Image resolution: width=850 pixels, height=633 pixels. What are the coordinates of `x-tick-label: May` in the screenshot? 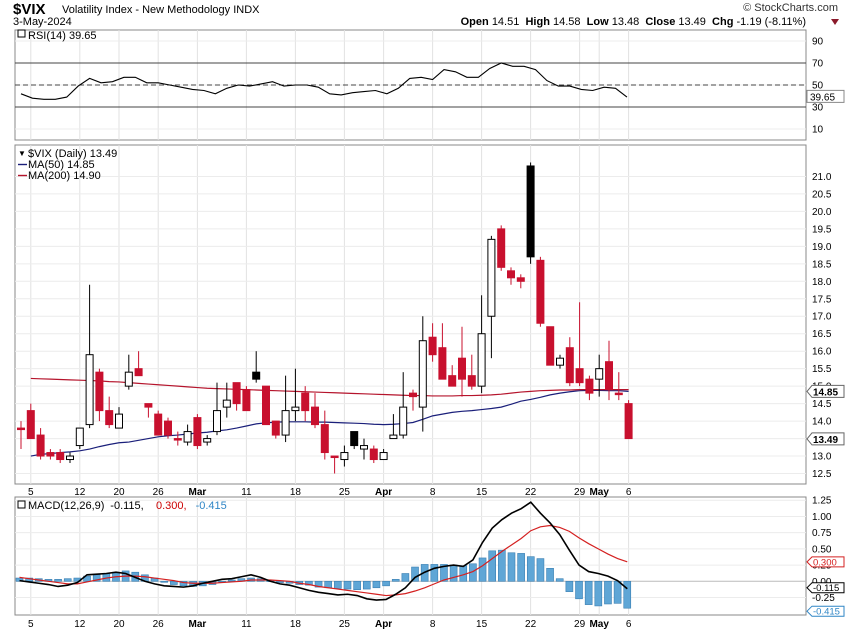 It's located at (599, 624).